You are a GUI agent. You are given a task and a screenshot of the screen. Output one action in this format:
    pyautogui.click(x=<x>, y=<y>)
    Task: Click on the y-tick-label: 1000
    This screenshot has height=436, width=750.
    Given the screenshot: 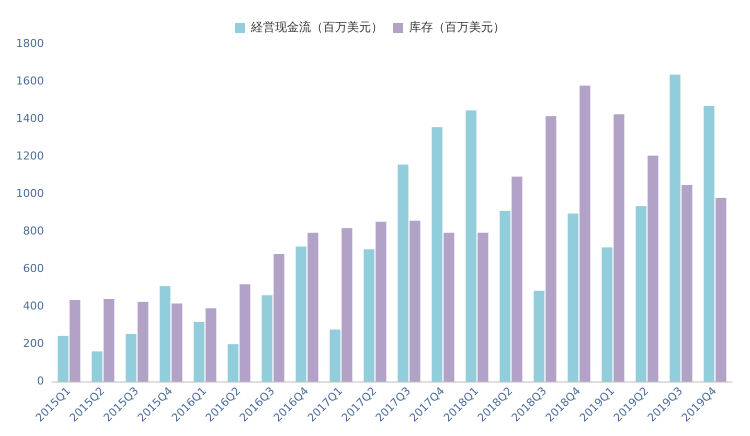 What is the action you would take?
    pyautogui.click(x=30, y=193)
    